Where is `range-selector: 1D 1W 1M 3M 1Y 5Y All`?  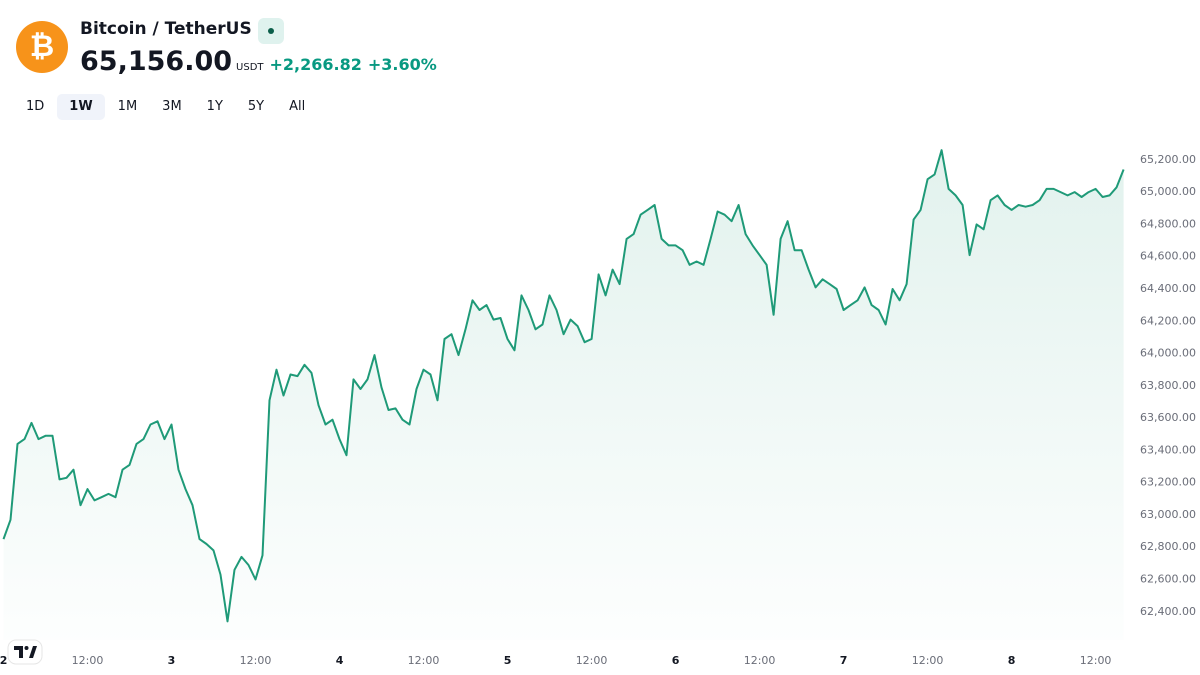 range-selector: 1D 1W 1M 3M 1Y 5Y All is located at coordinates (166, 107).